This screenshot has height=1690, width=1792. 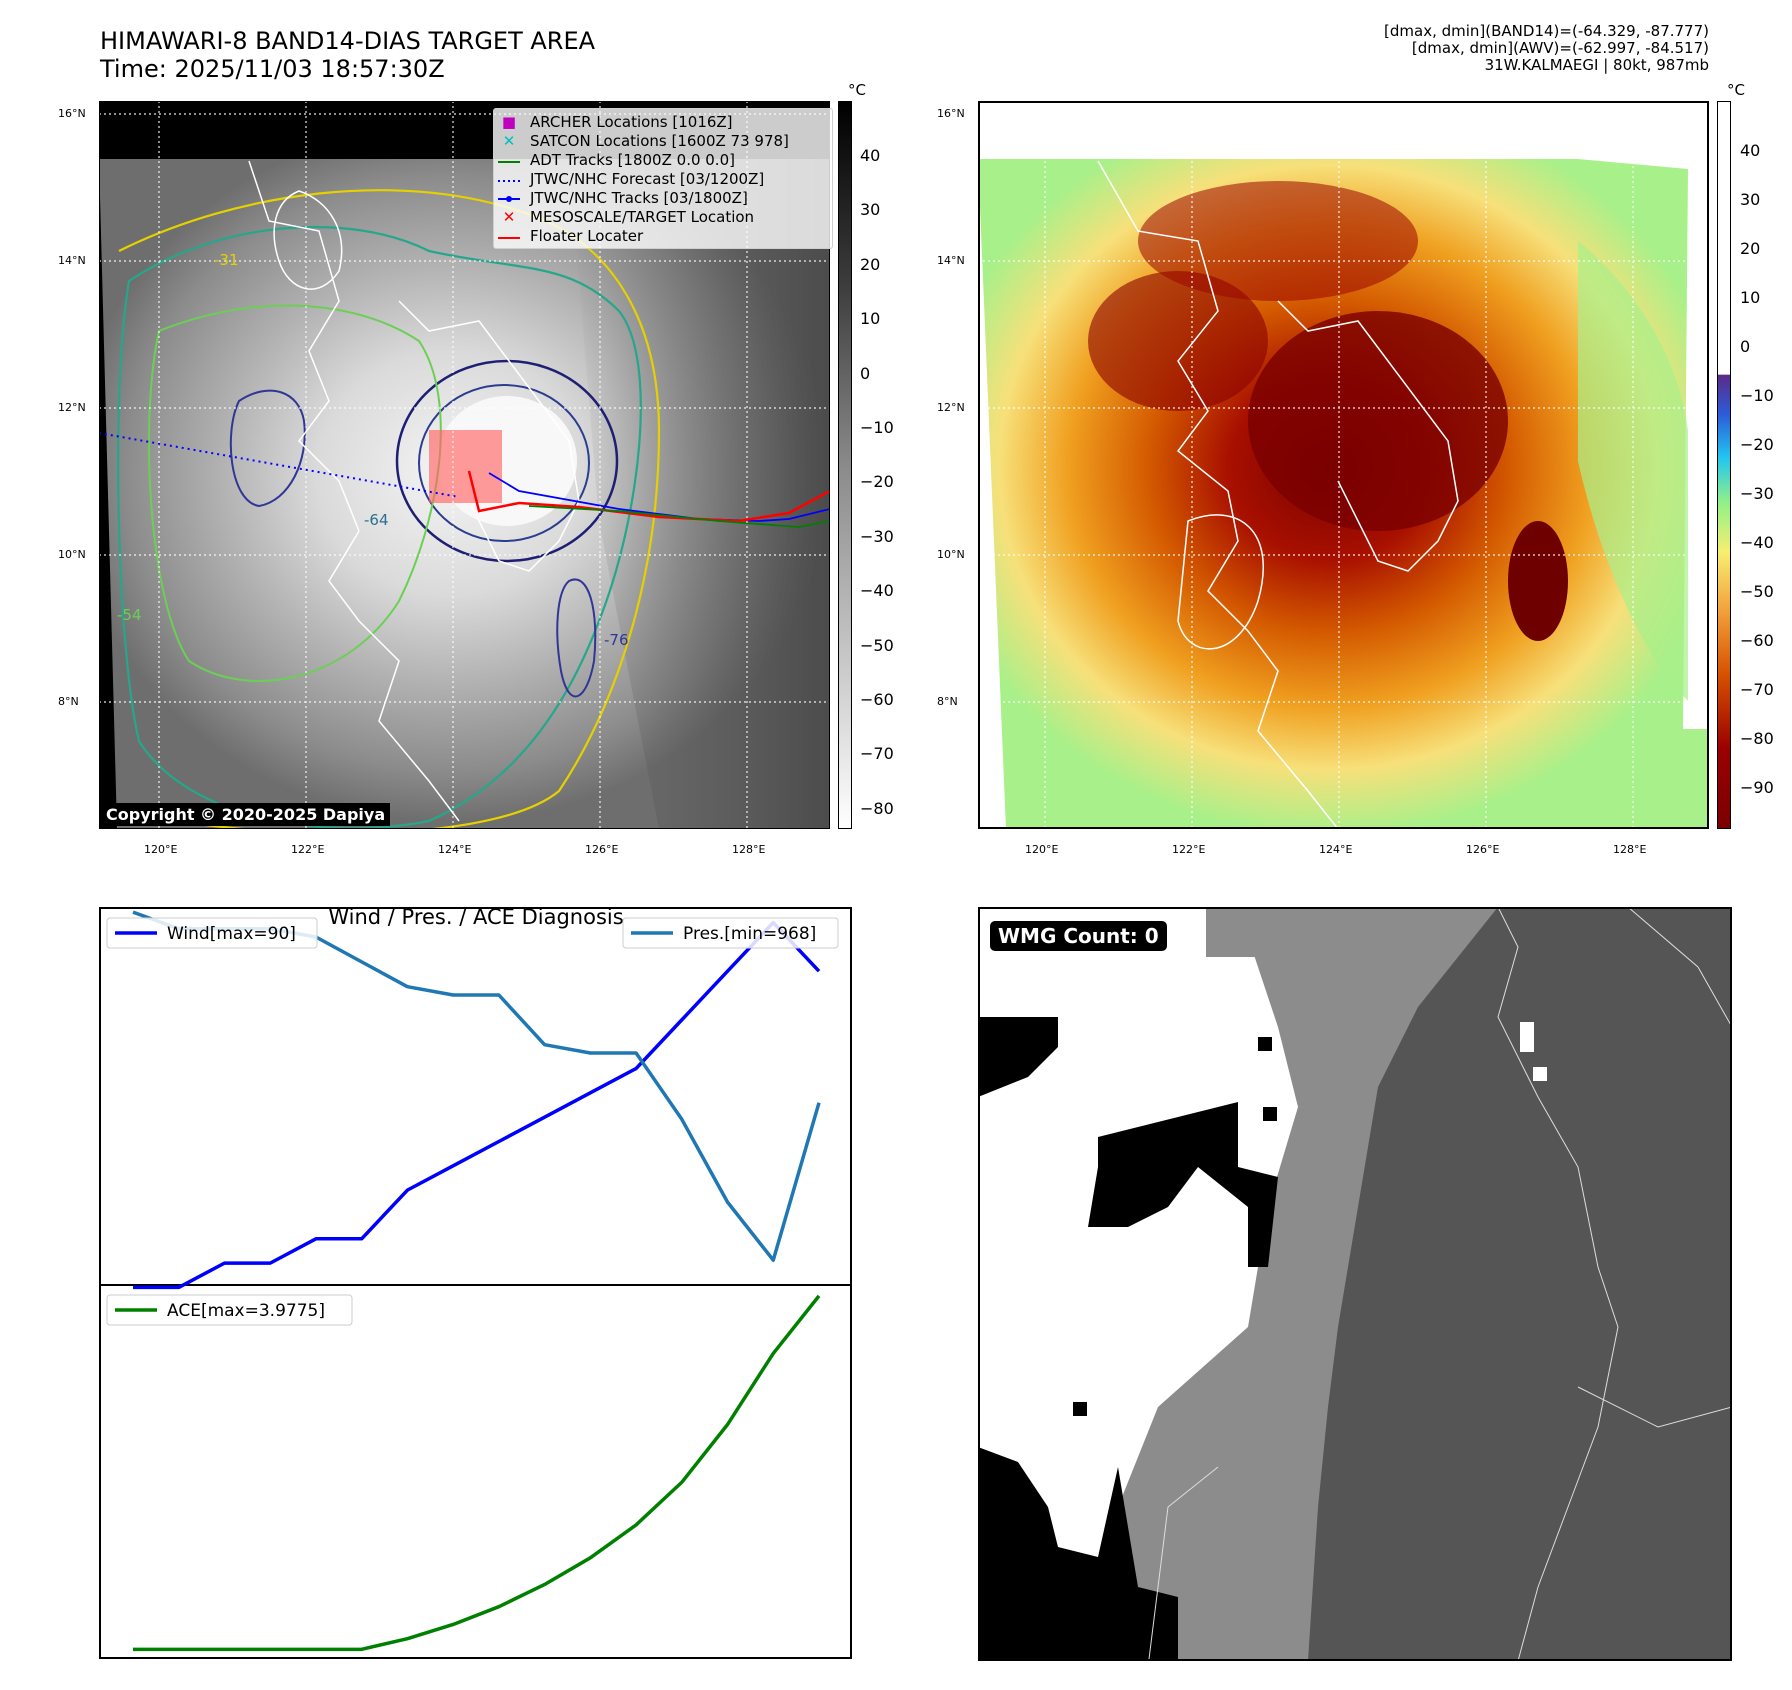 What do you see at coordinates (1757, 493) in the screenshot?
I see `colorbar-awv-tick: −30` at bounding box center [1757, 493].